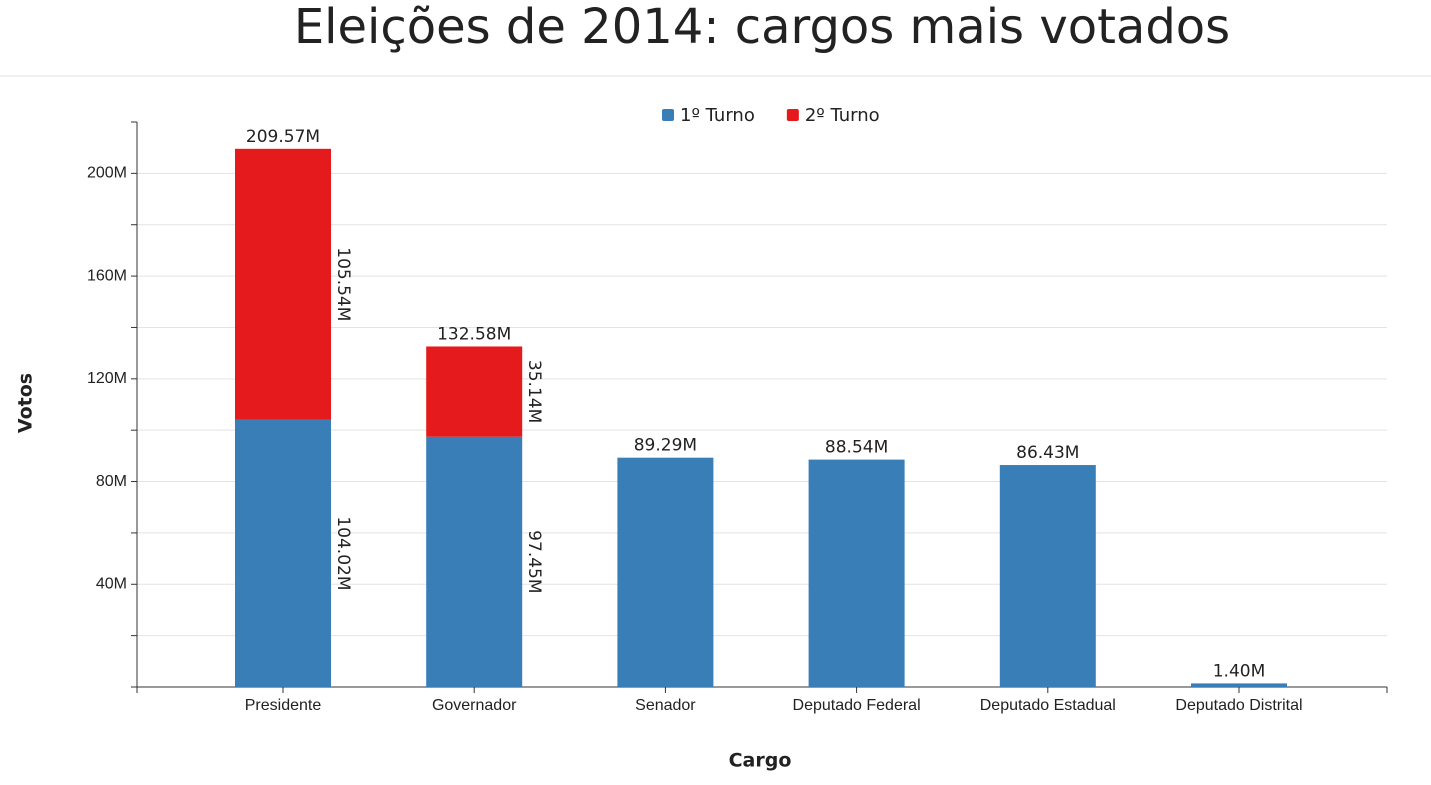 The image size is (1431, 785). Describe the element at coordinates (283, 137) in the screenshot. I see `total-label: 209.57M` at that location.